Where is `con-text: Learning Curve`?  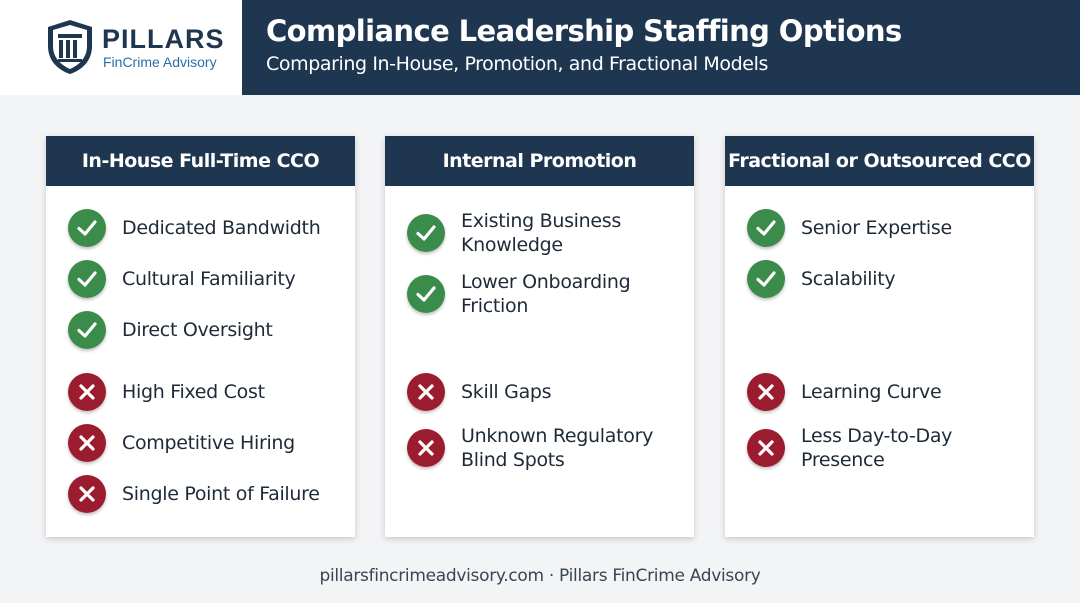
con-text: Learning Curve is located at coordinates (871, 392).